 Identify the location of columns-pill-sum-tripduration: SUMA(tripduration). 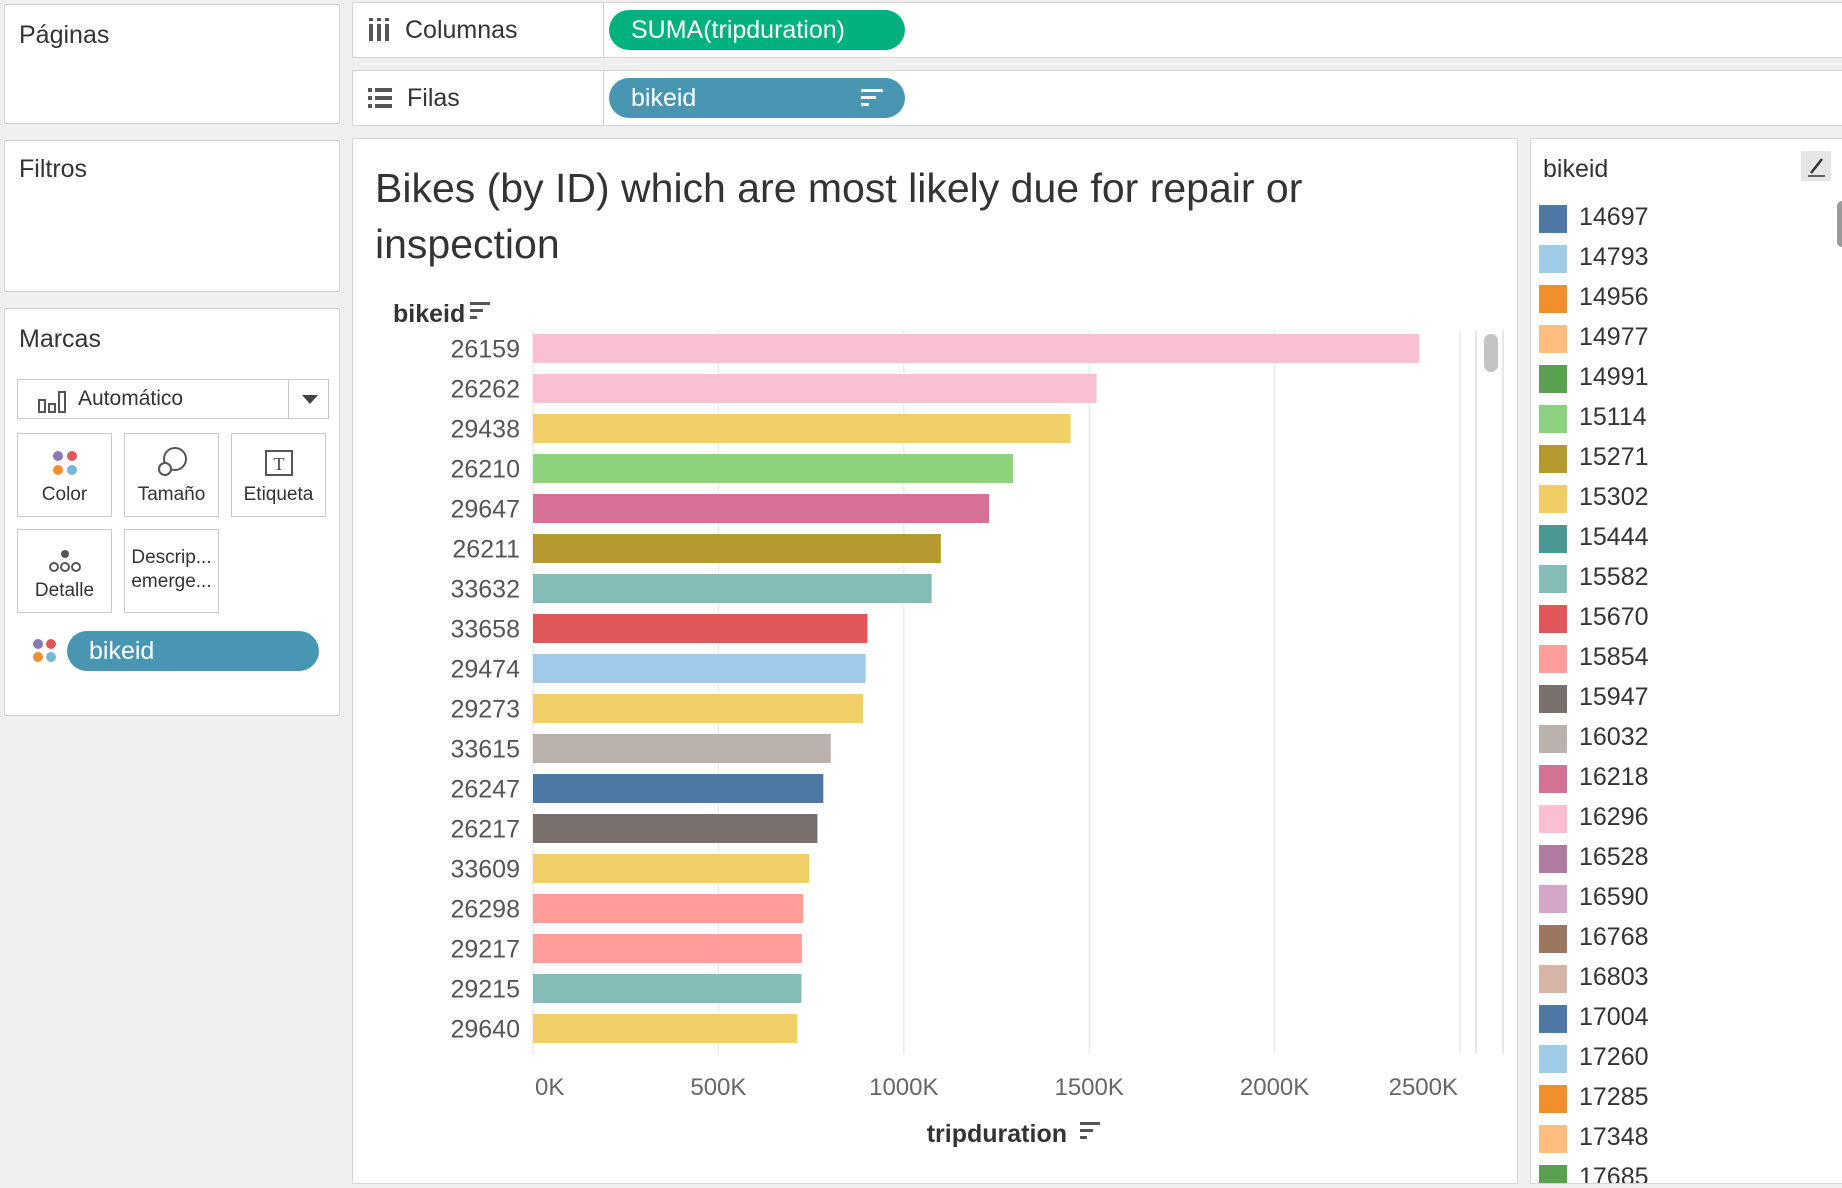
(757, 30).